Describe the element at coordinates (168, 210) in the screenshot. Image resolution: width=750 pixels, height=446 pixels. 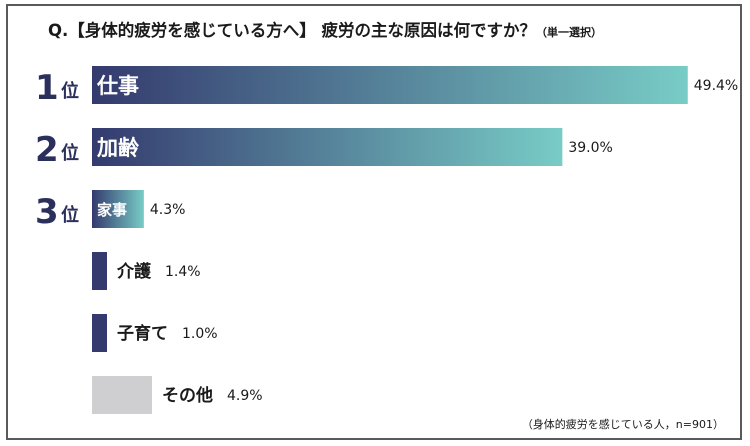
I see `value-label-3: 4.3%` at that location.